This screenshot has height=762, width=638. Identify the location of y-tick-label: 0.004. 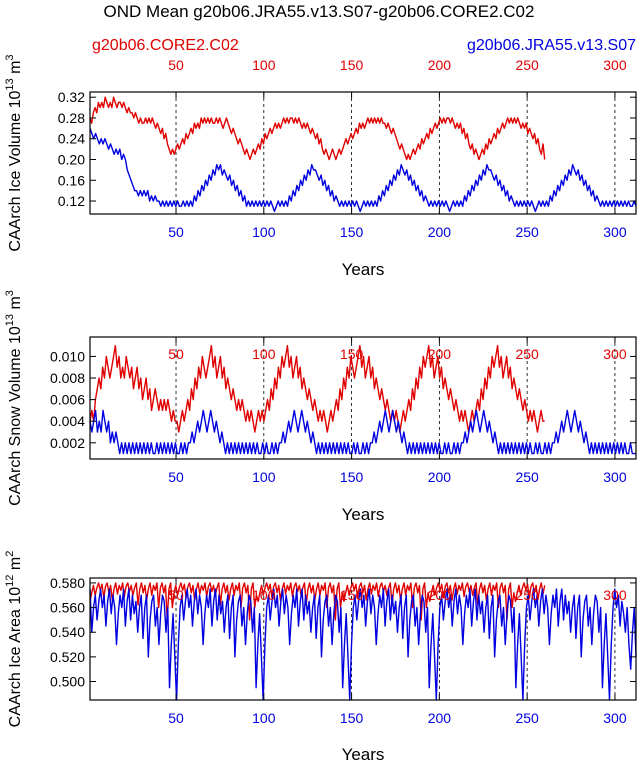
(67, 421).